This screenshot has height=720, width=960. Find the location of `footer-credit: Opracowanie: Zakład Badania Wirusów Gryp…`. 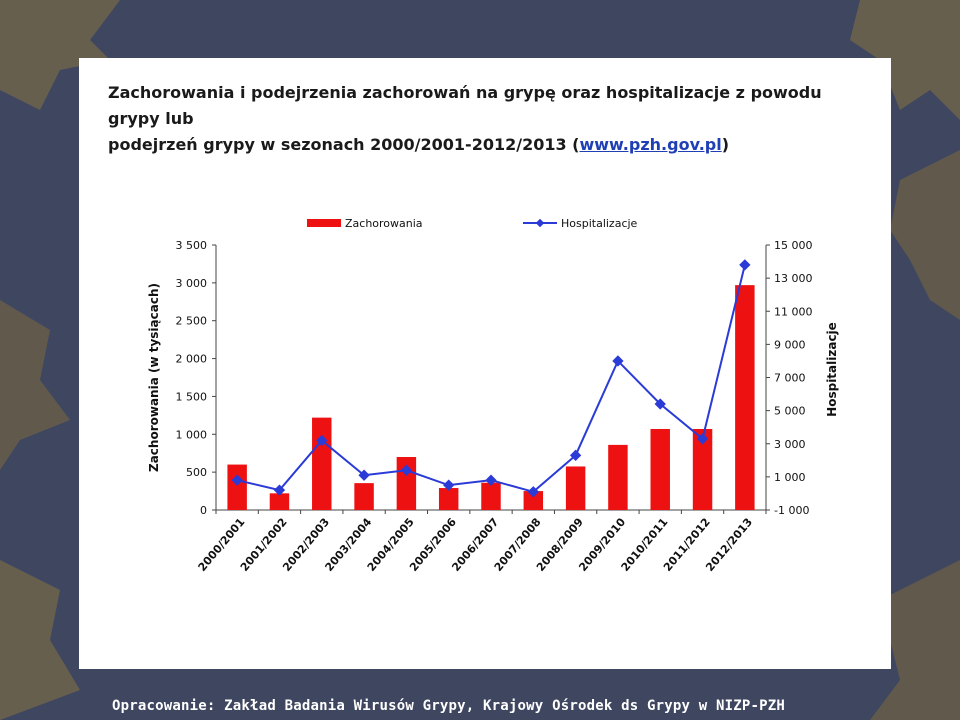

footer-credit: Opracowanie: Zakład Badania Wirusów Gryp… is located at coordinates (449, 706).